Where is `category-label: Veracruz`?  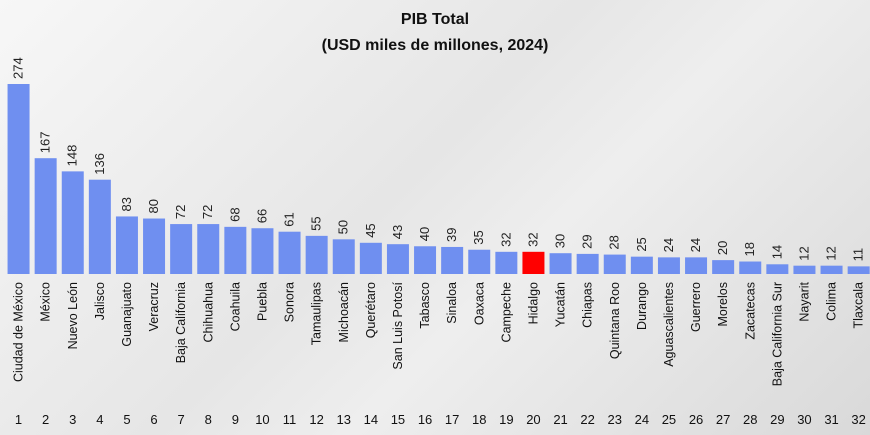
category-label: Veracruz is located at coordinates (154, 306).